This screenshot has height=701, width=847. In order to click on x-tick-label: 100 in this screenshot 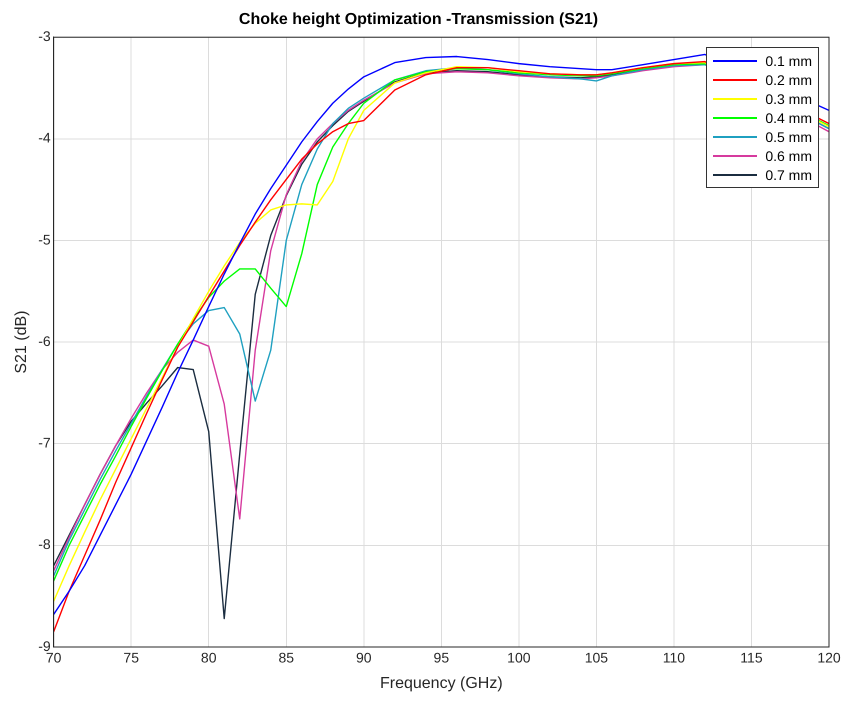, I will do `click(519, 657)`.